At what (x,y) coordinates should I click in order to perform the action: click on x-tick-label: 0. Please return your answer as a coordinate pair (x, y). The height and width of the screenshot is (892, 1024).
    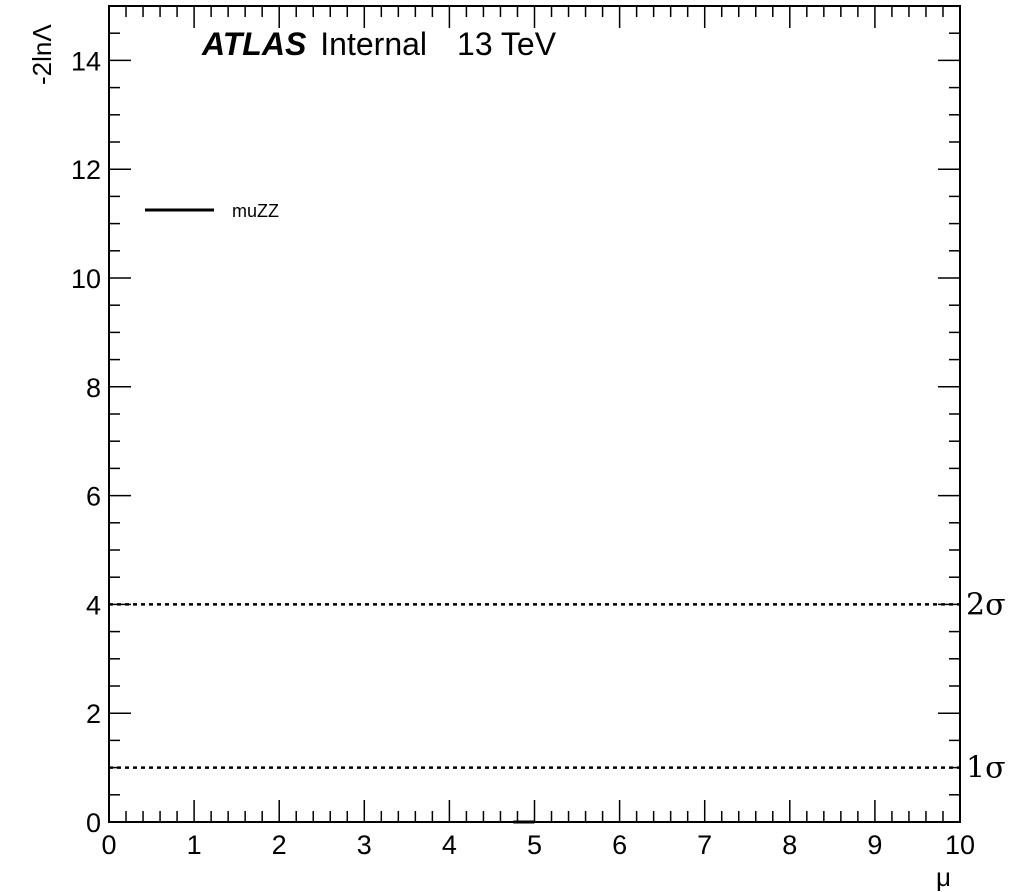
    Looking at the image, I should click on (108, 845).